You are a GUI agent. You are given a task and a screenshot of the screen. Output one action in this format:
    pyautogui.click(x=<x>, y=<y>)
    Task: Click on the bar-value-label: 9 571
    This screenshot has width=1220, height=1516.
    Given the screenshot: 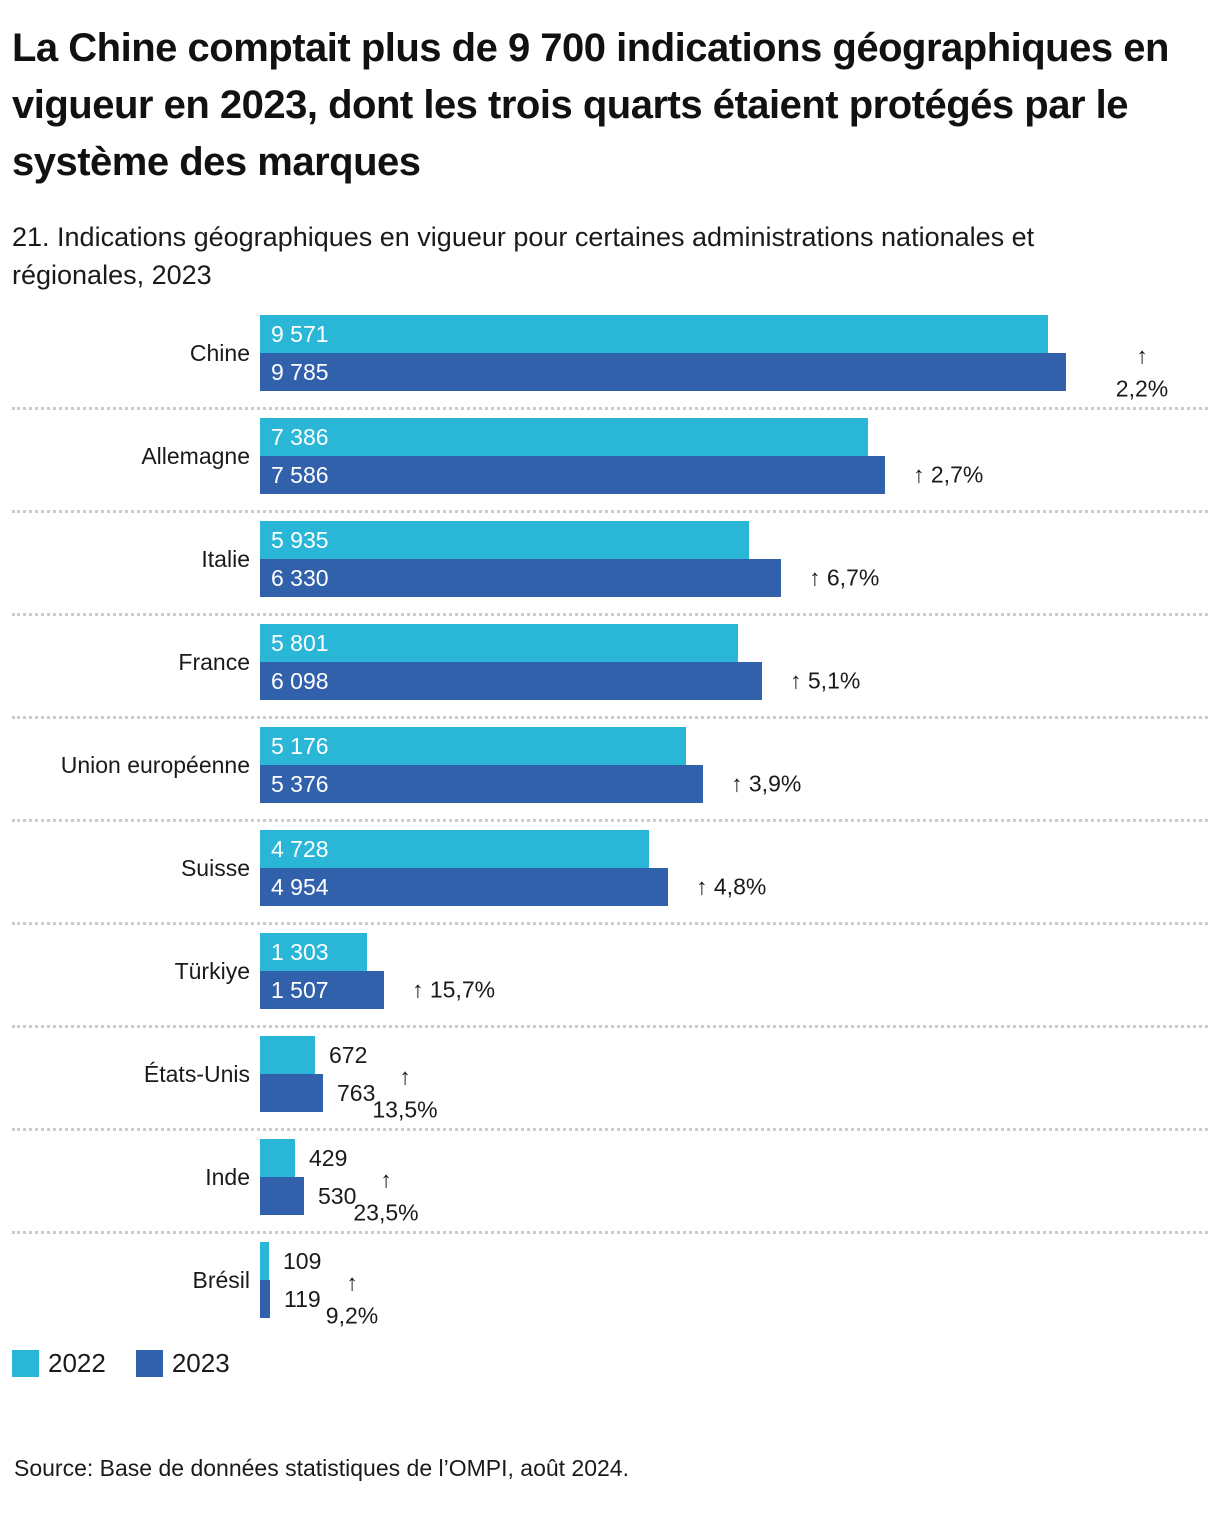 What is the action you would take?
    pyautogui.click(x=300, y=334)
    